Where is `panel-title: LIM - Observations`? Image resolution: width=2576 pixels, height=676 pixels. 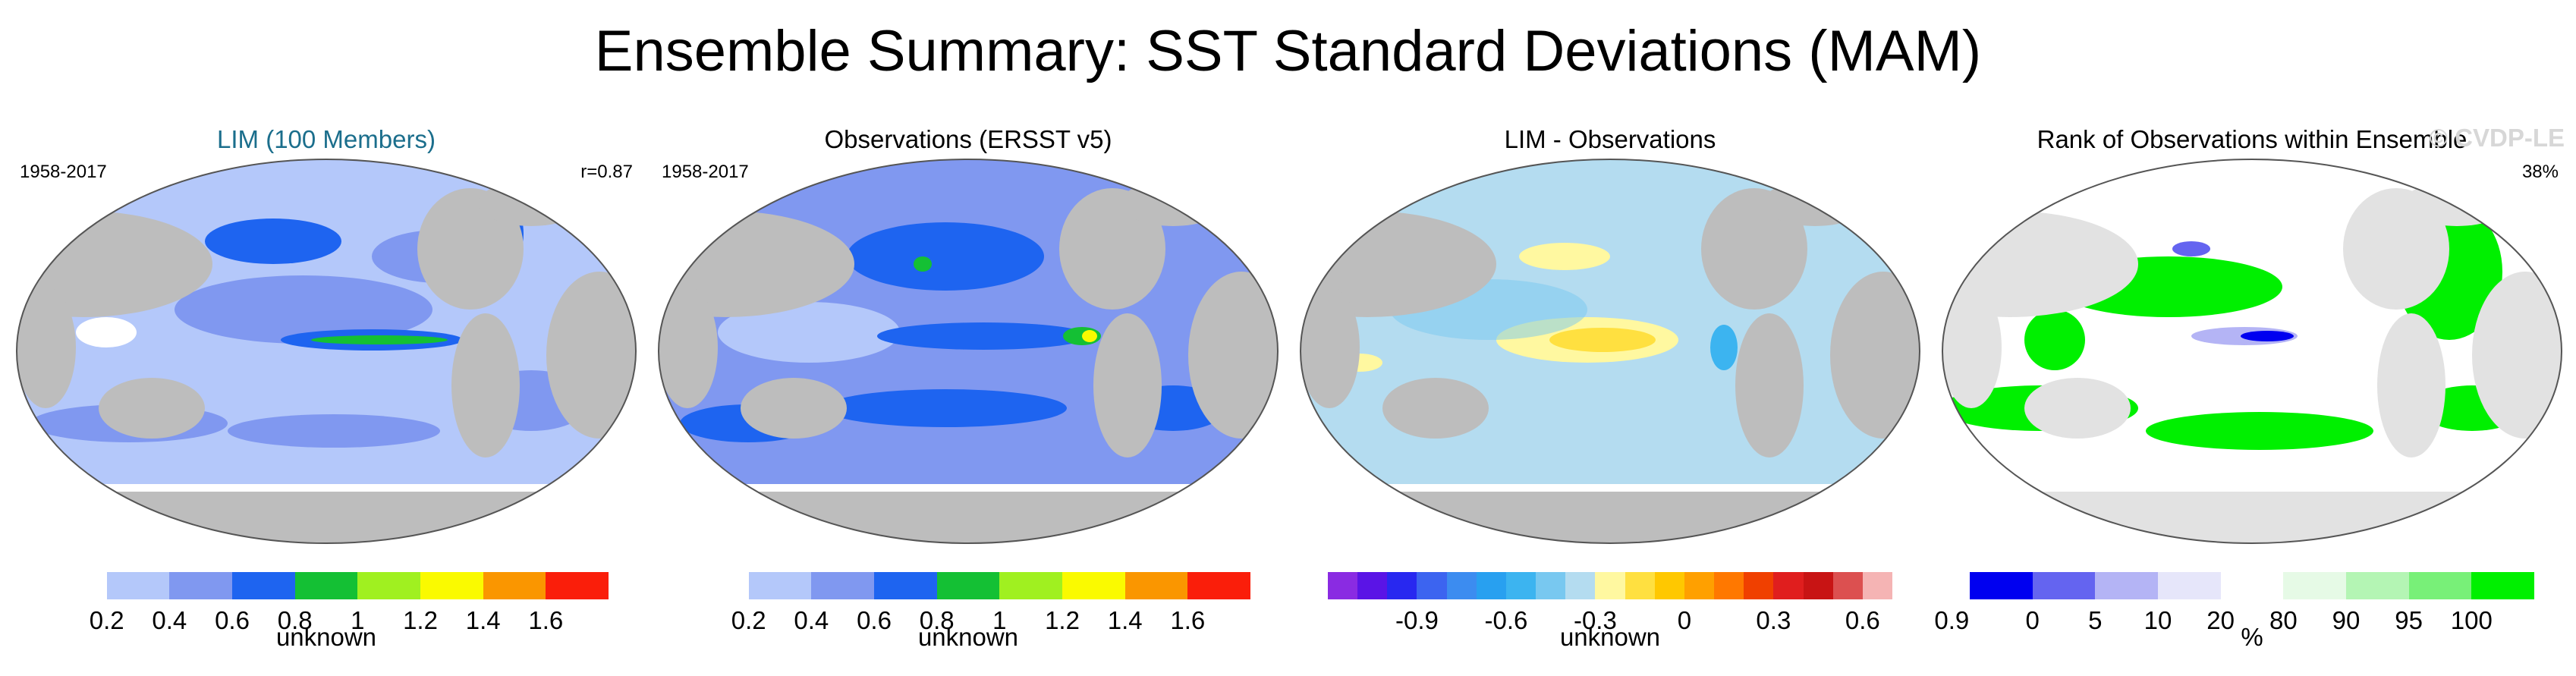 panel-title: LIM - Observations is located at coordinates (1610, 139).